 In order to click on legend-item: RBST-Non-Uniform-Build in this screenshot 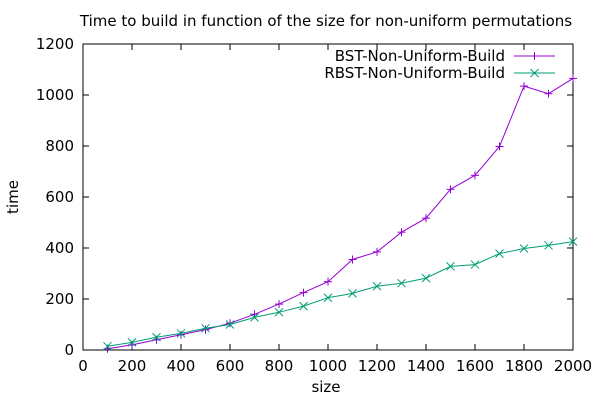, I will do `click(439, 73)`.